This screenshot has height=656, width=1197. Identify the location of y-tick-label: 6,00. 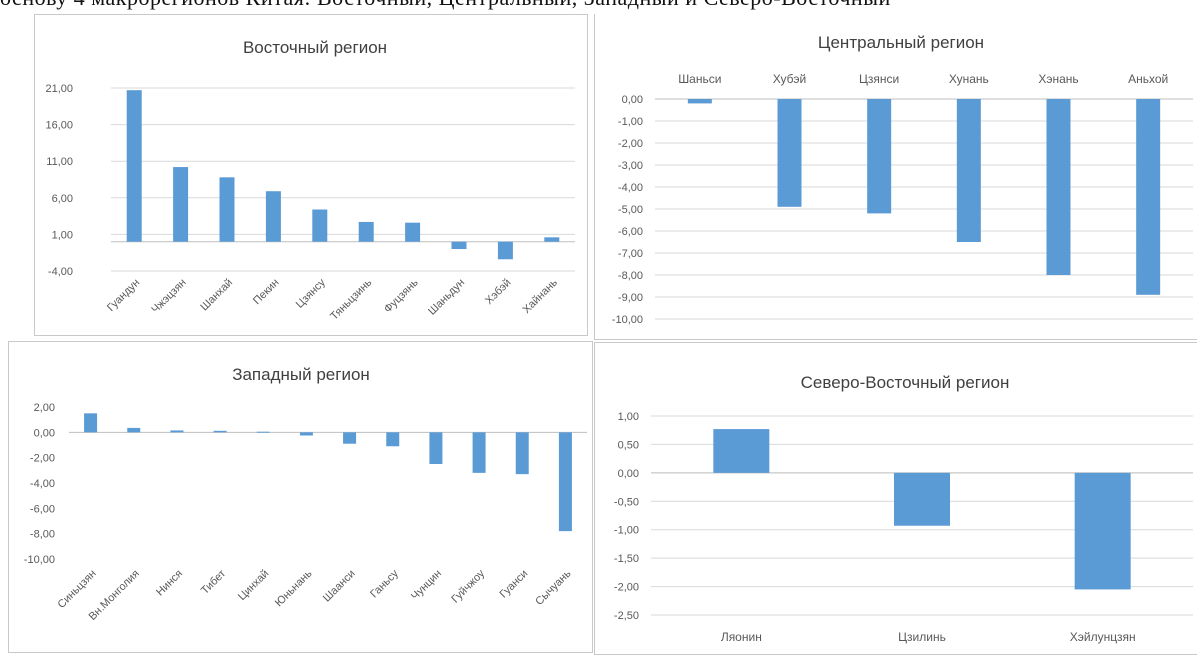
(62, 199).